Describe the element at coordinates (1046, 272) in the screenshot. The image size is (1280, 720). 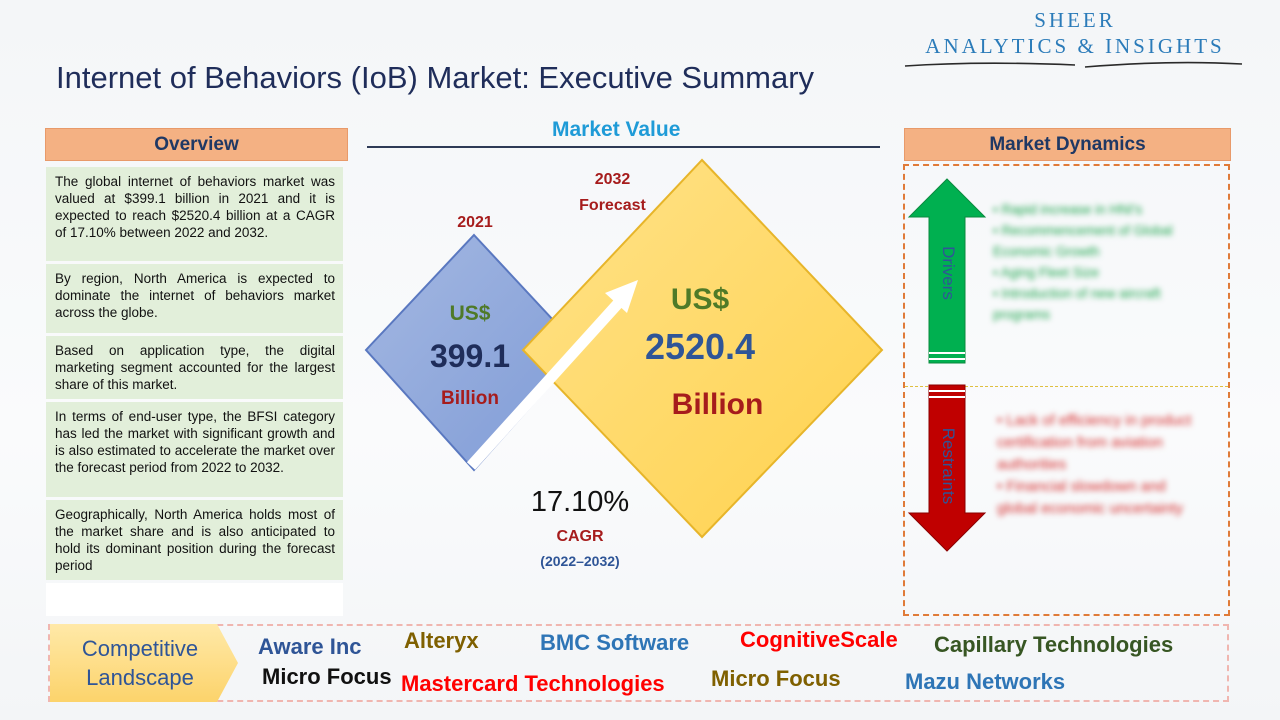
I see `driver-item: • Aging Fleet Size` at that location.